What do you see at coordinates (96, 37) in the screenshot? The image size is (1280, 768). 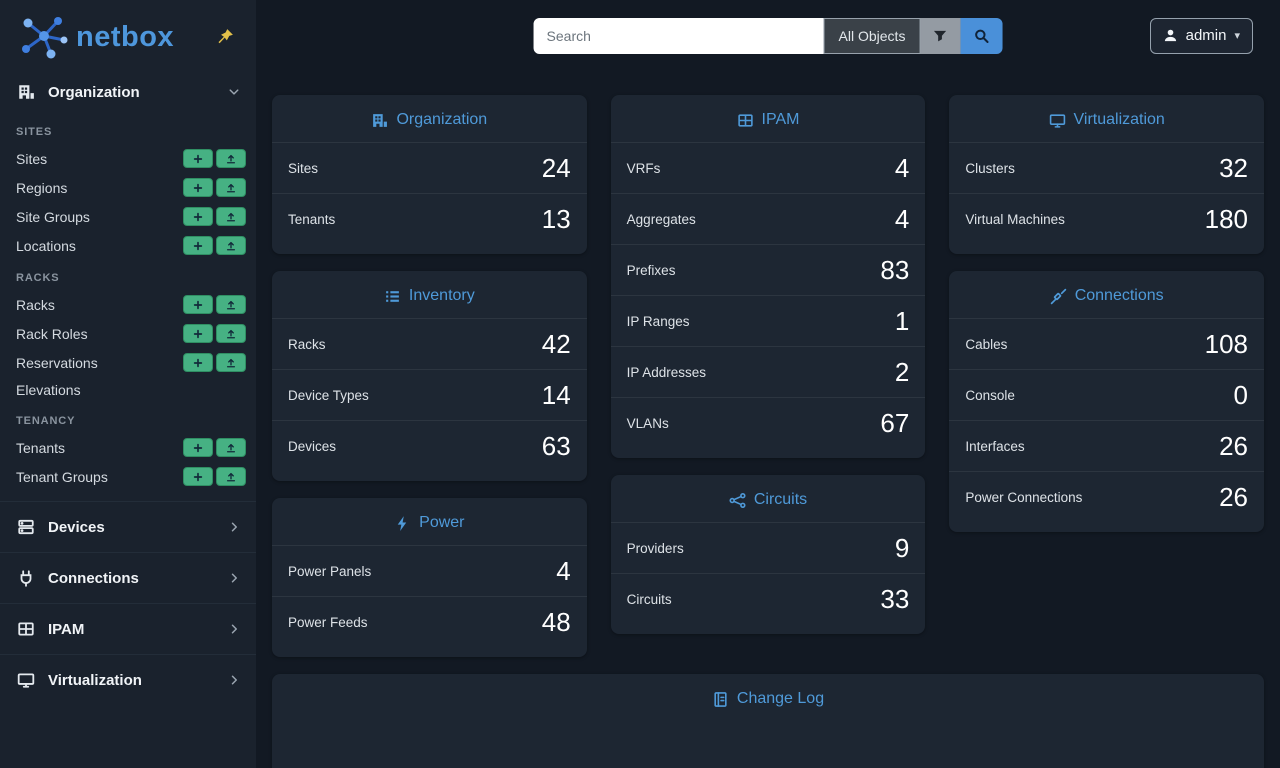 I see `netbox-logo: netbox` at bounding box center [96, 37].